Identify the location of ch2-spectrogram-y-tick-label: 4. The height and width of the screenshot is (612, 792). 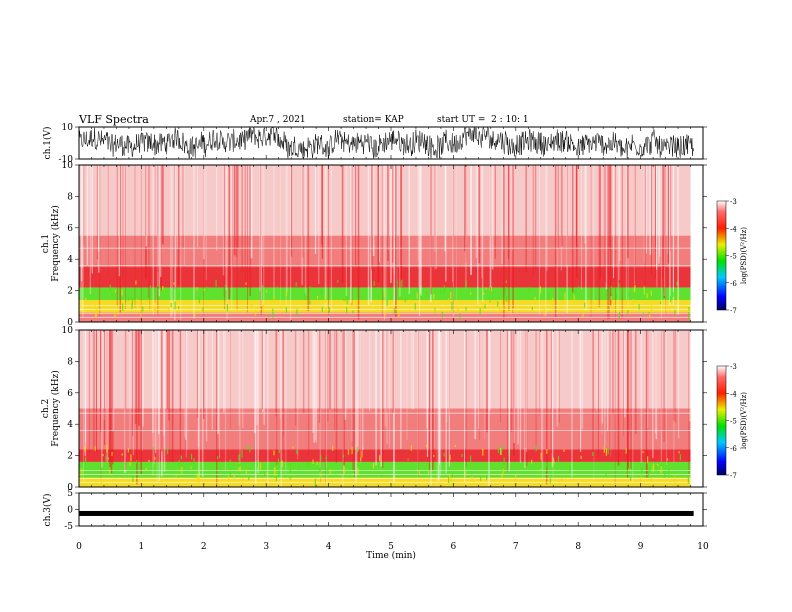
(70, 425).